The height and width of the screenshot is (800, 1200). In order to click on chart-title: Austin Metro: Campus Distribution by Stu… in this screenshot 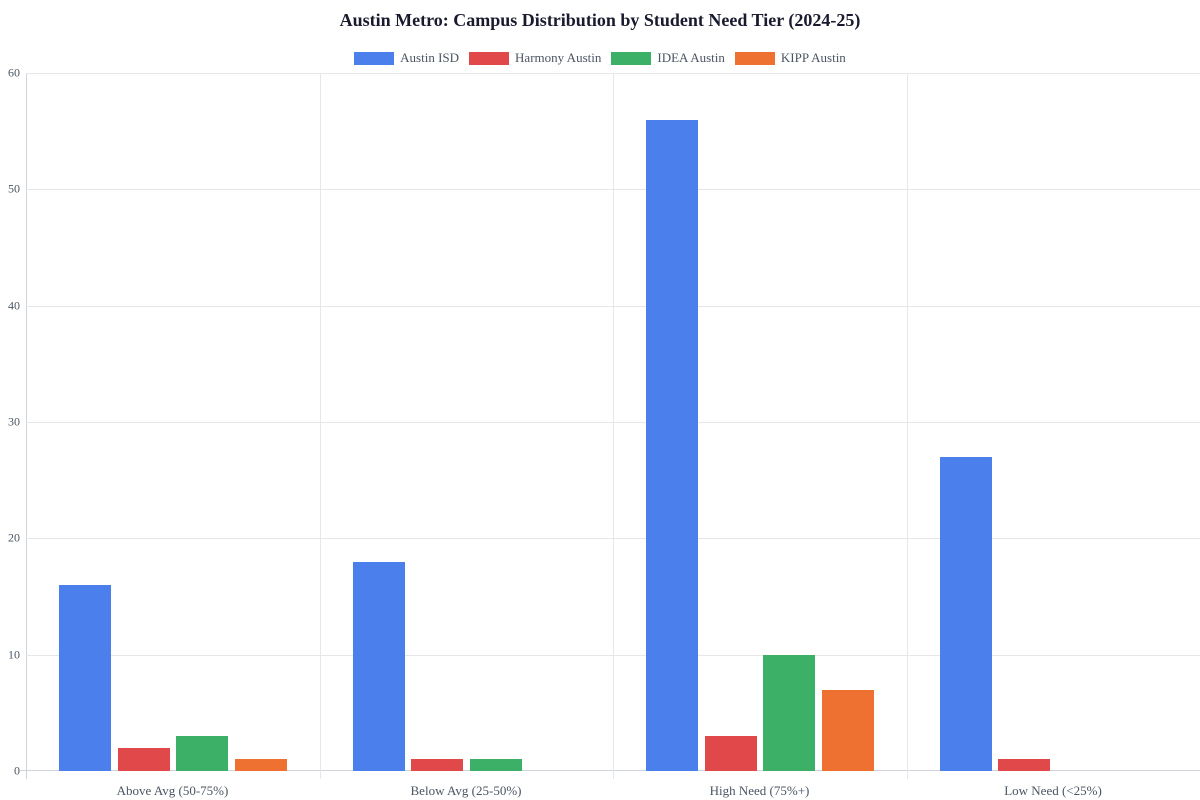, I will do `click(600, 20)`.